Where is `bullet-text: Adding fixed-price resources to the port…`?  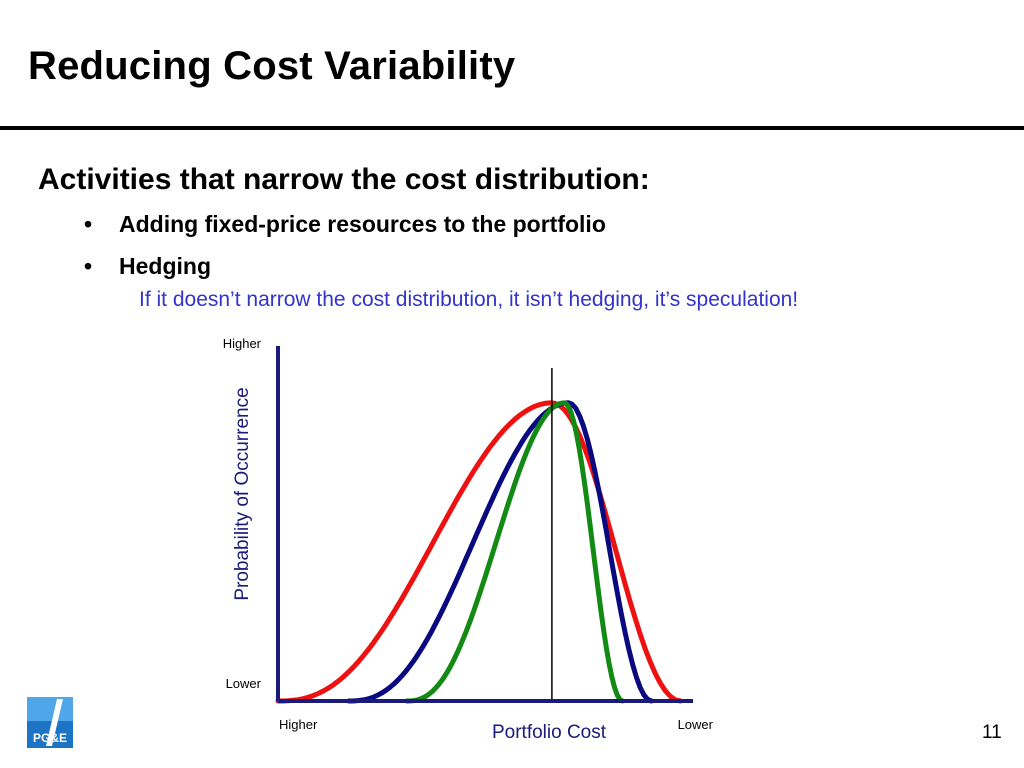
bullet-text: Adding fixed-price resources to the port… is located at coordinates (362, 224).